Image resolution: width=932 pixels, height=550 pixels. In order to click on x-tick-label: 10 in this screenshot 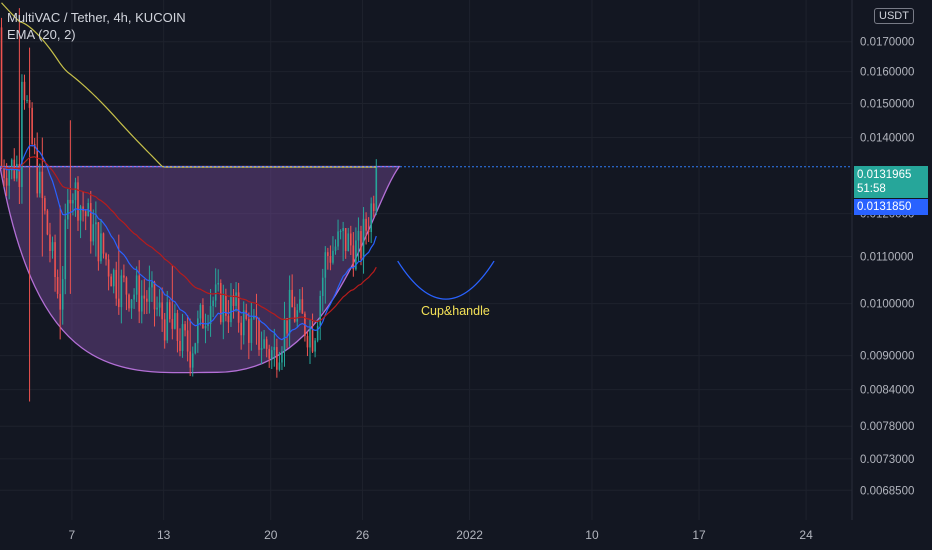, I will do `click(592, 535)`.